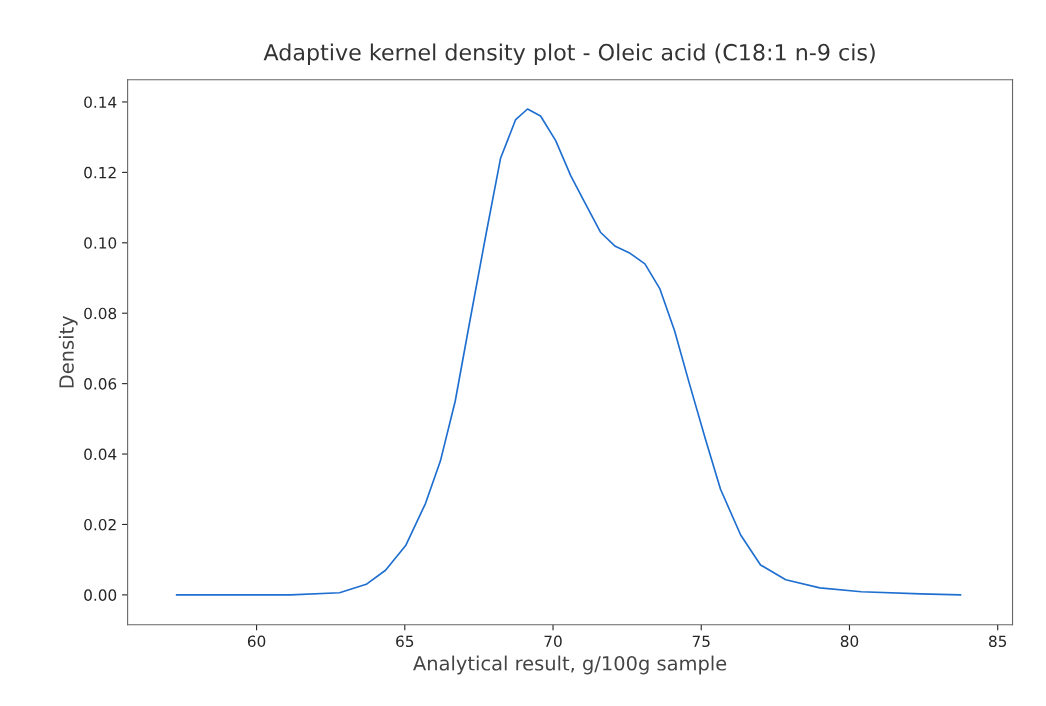 This screenshot has height=706, width=1046. What do you see at coordinates (100, 454) in the screenshot?
I see `y-tick-label: 0.04` at bounding box center [100, 454].